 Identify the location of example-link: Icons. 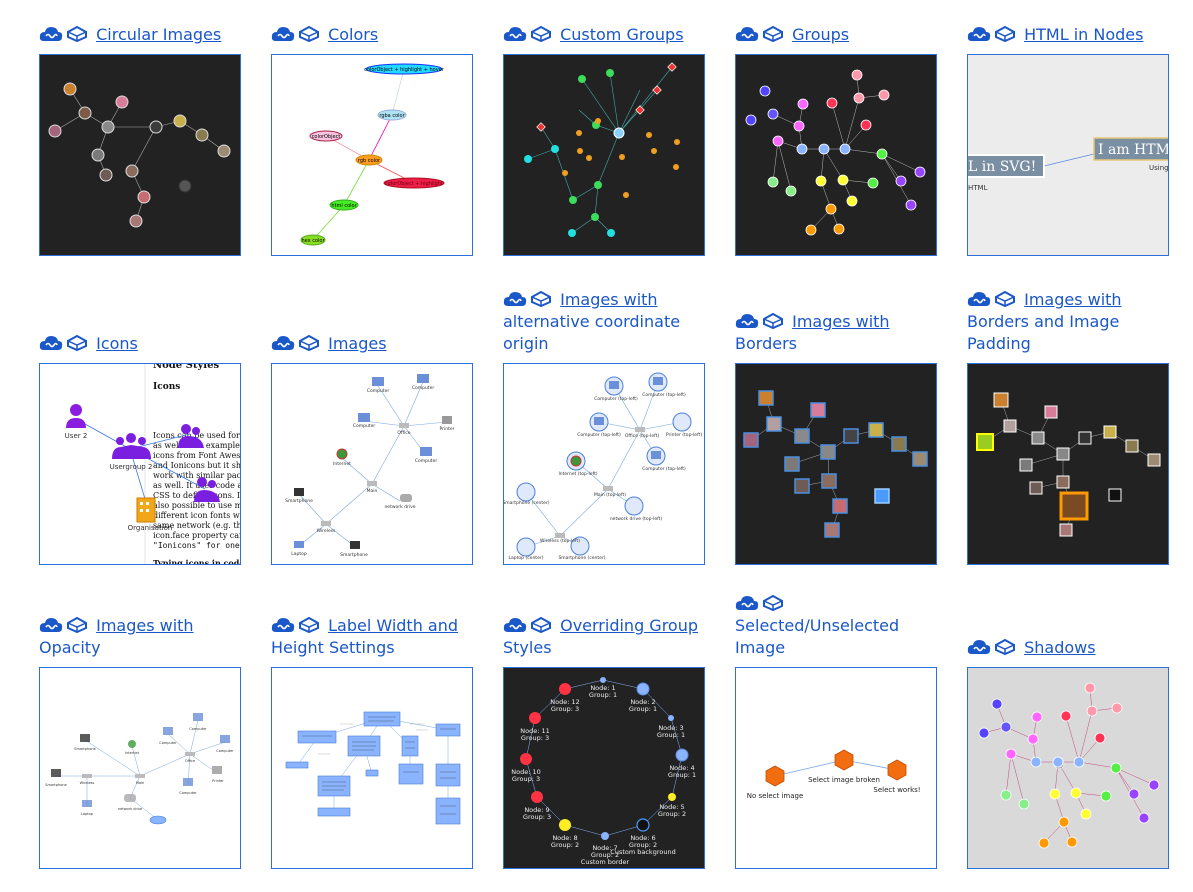
(117, 343).